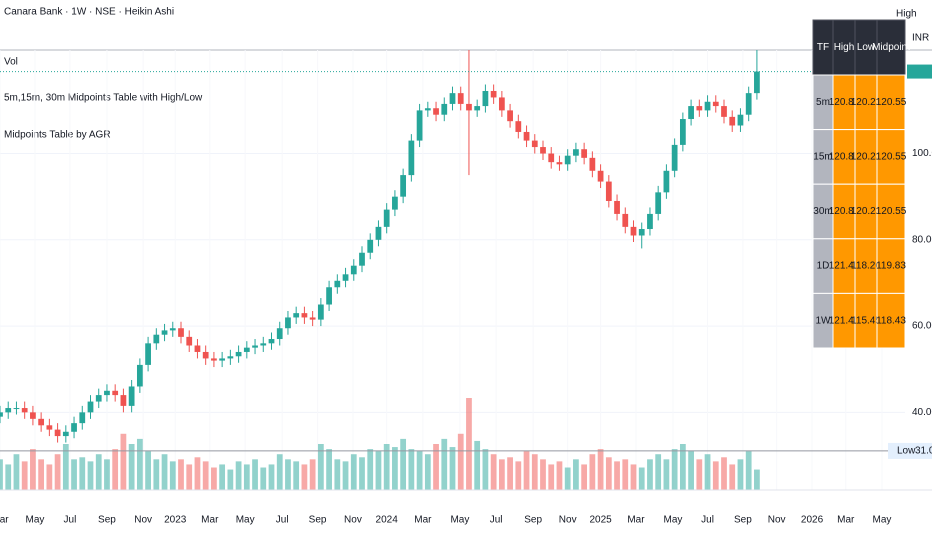 This screenshot has width=932, height=550. I want to click on x-tick-label: 2023, so click(175, 520).